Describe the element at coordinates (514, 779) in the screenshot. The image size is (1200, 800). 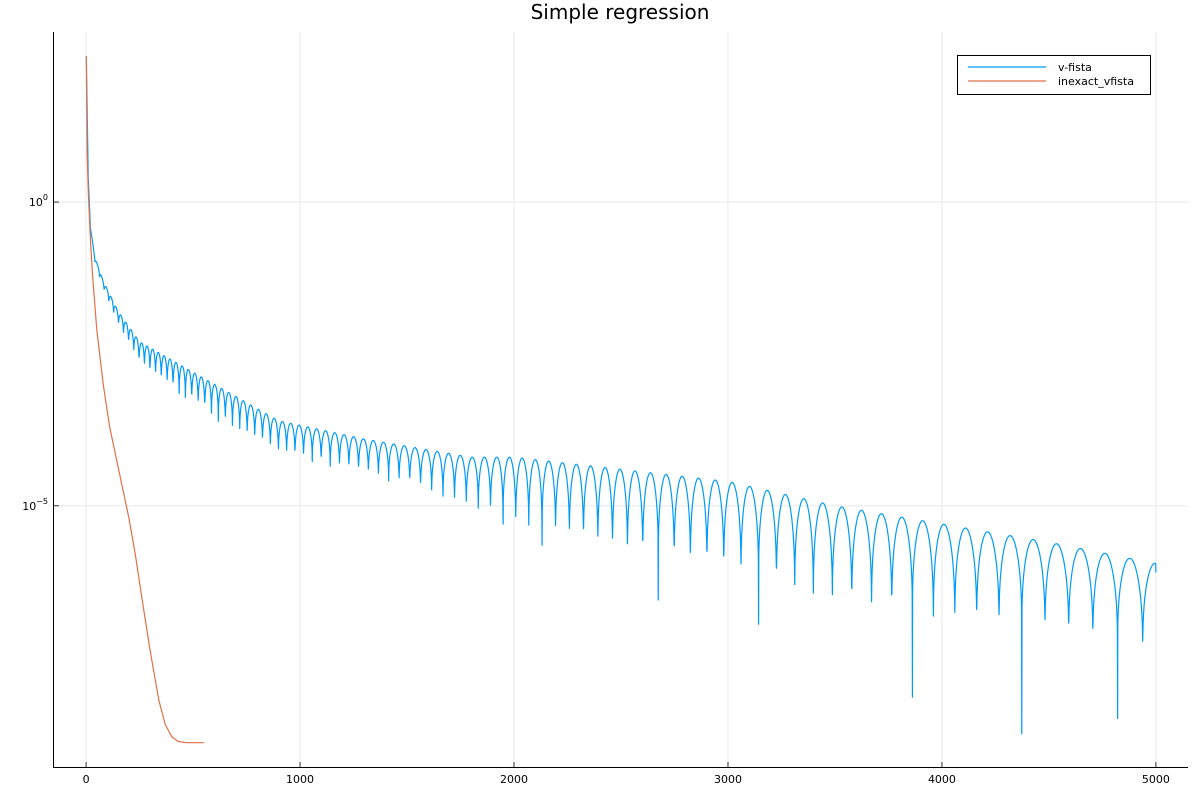
I see `x-tick-label: 2000` at that location.